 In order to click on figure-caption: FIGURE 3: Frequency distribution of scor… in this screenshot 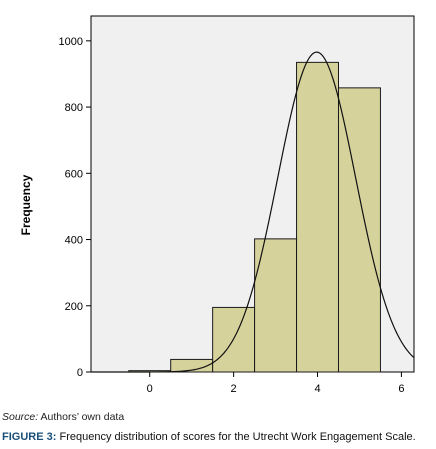, I will do `click(209, 437)`.